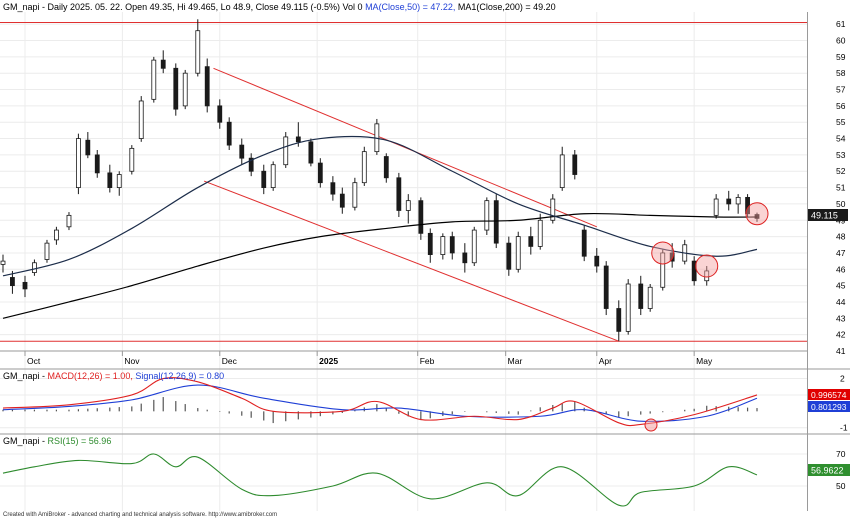 This screenshot has width=850, height=521. I want to click on macd-sep: -, so click(44, 376).